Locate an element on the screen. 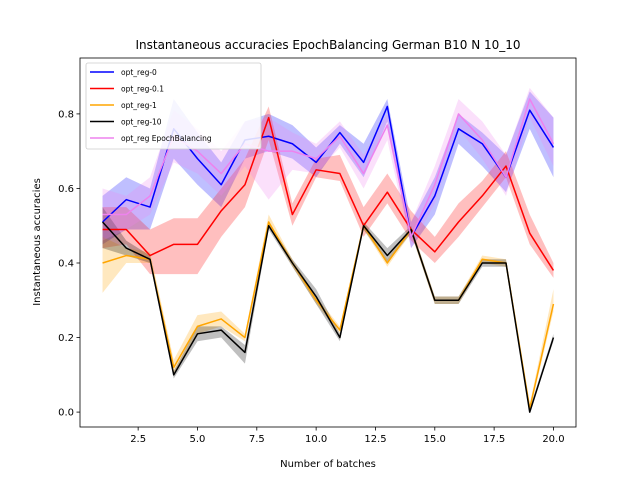  legend-label-opt-reg-0-1: opt_reg-0.1 is located at coordinates (142, 89).